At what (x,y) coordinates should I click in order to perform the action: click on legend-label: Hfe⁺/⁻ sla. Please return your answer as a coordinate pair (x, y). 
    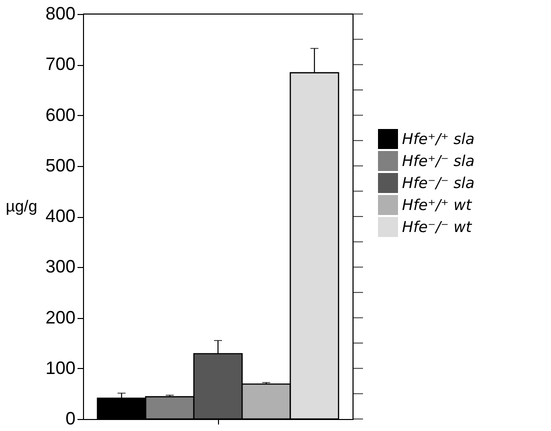
    Looking at the image, I should click on (438, 161).